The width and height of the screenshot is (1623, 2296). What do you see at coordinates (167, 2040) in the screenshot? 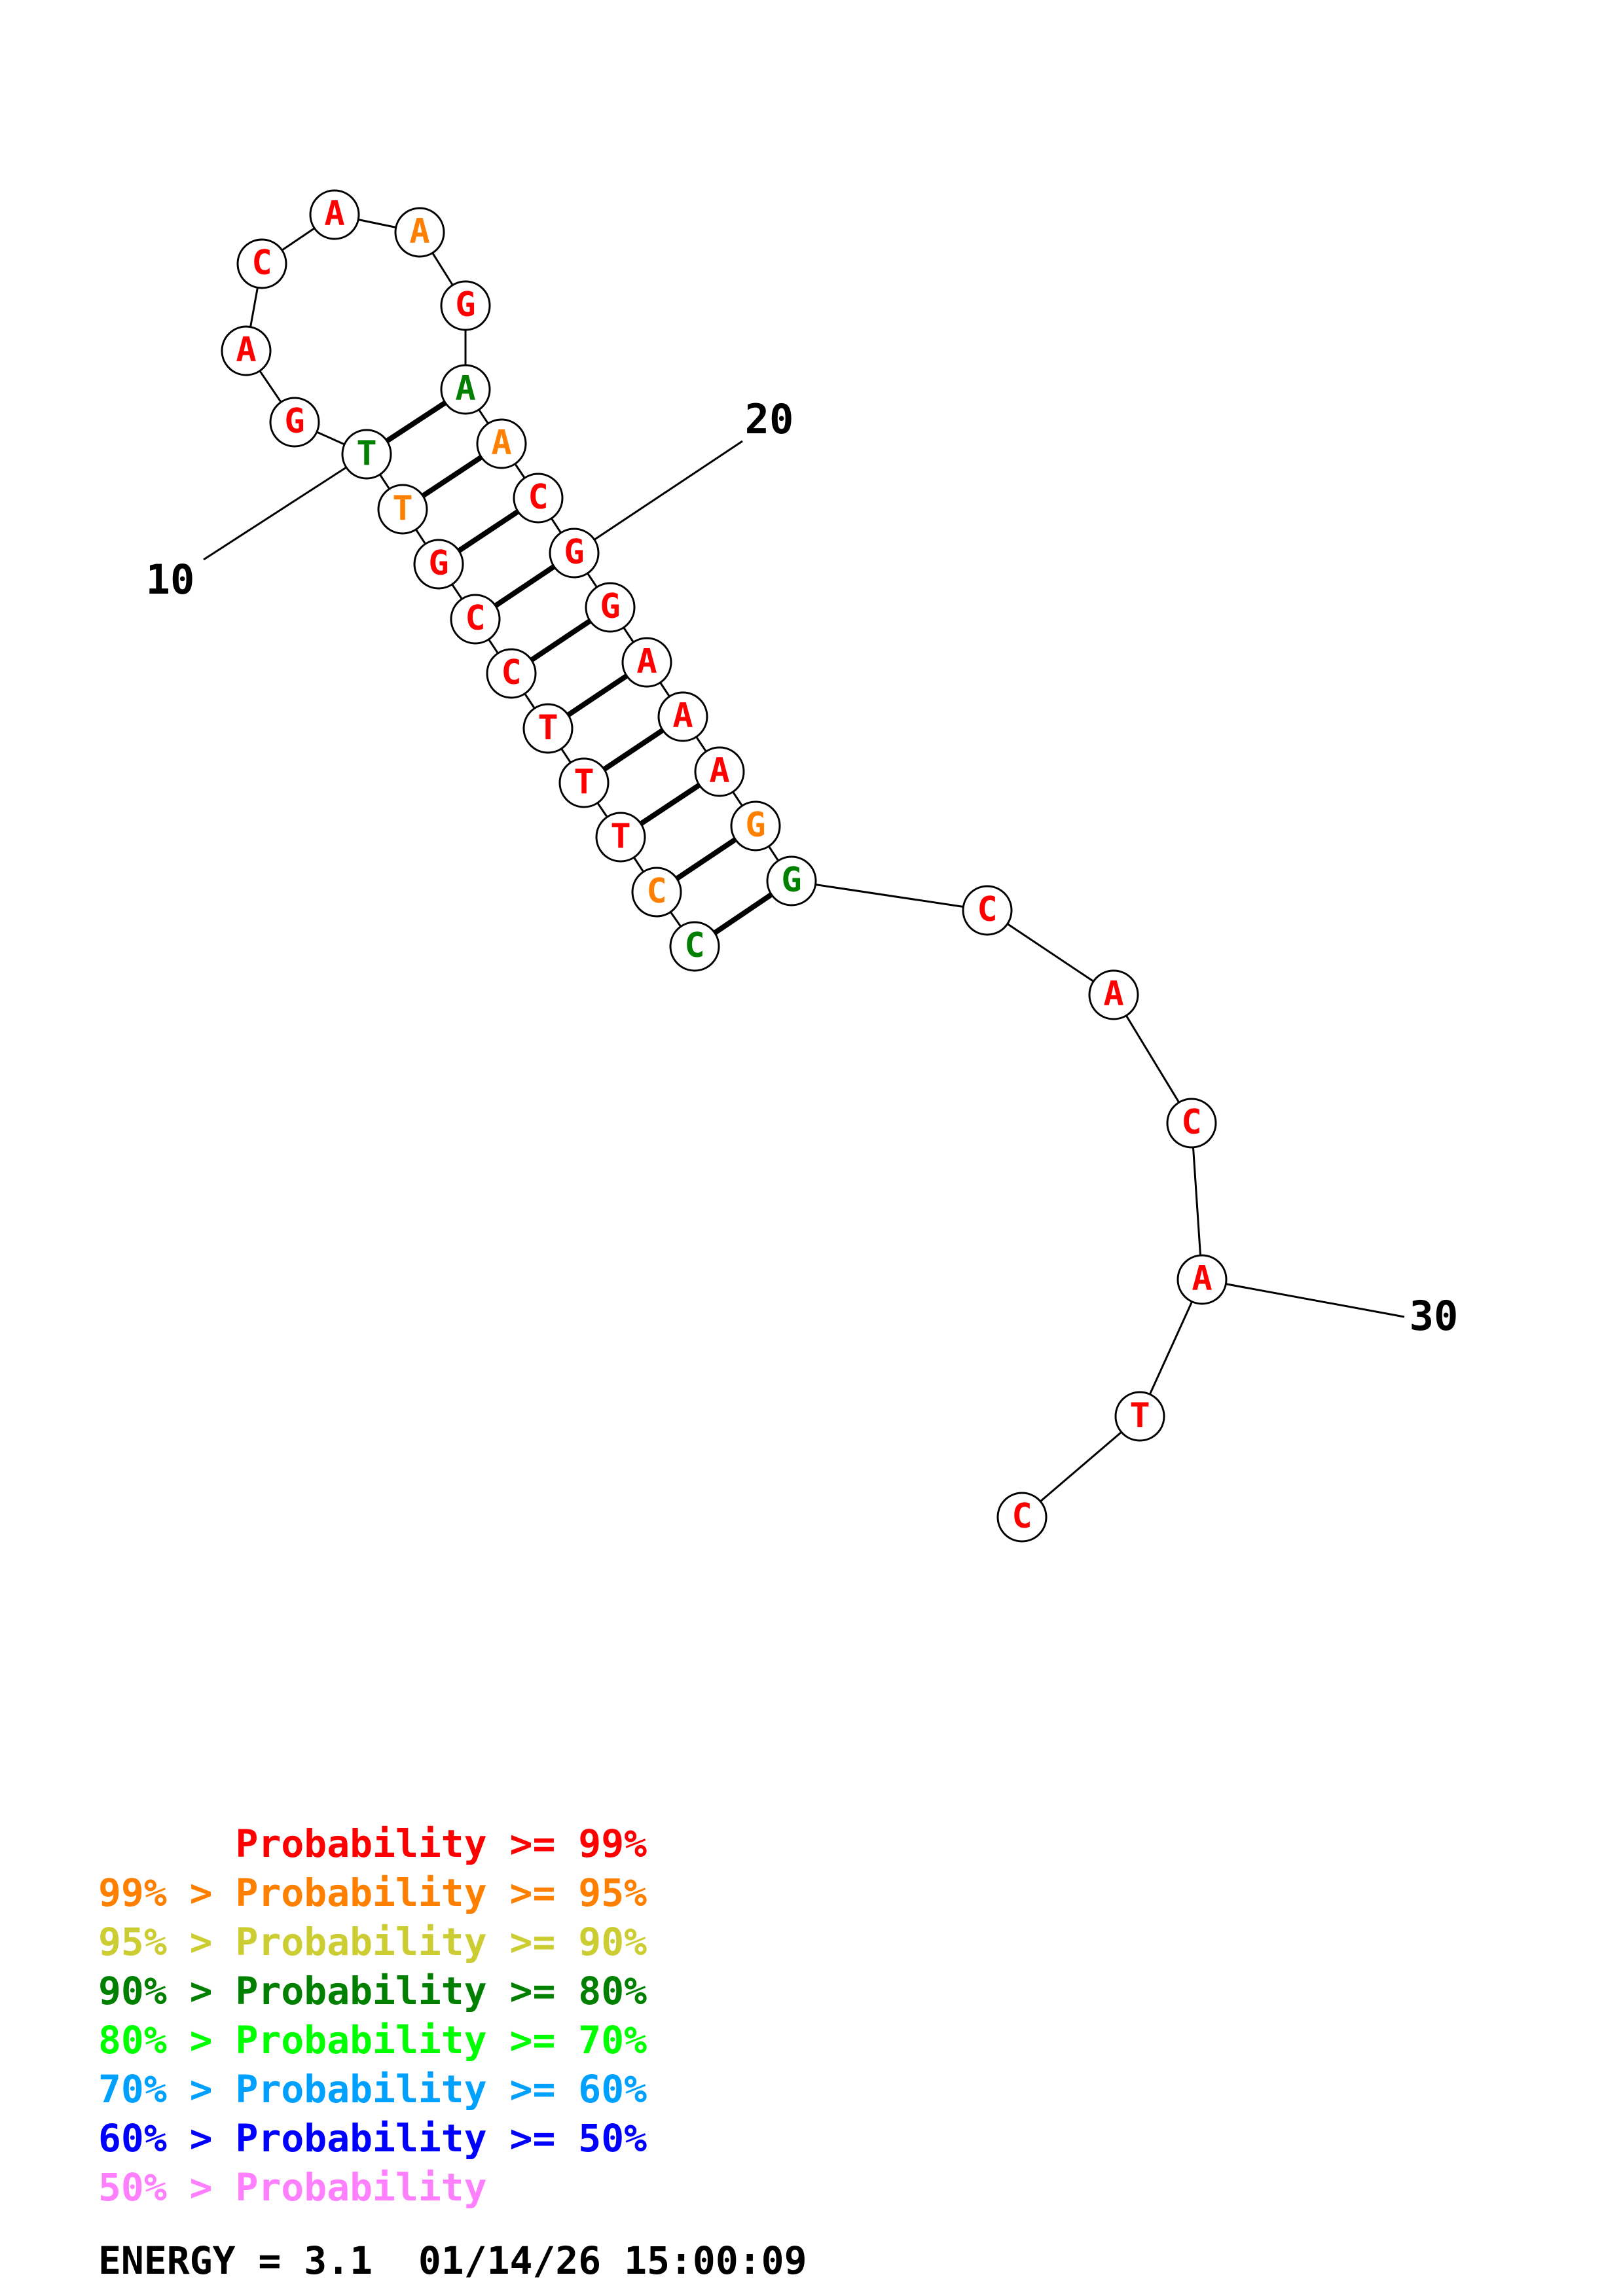
I see `legend-prefix: 80% >` at bounding box center [167, 2040].